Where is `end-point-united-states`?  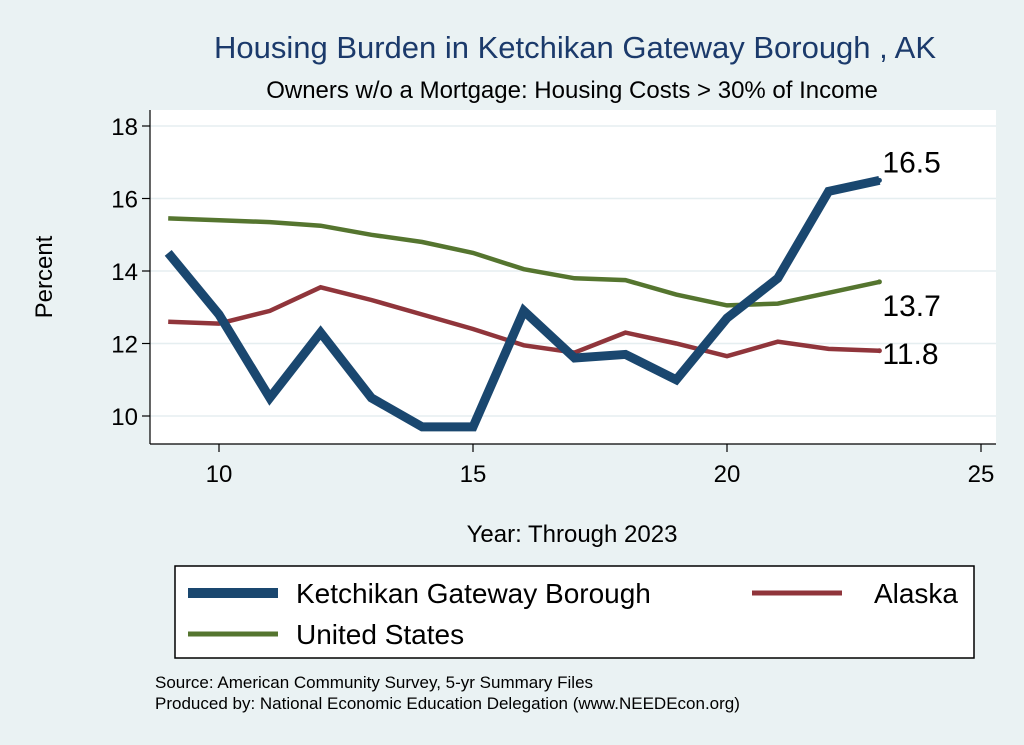 end-point-united-states is located at coordinates (879, 282).